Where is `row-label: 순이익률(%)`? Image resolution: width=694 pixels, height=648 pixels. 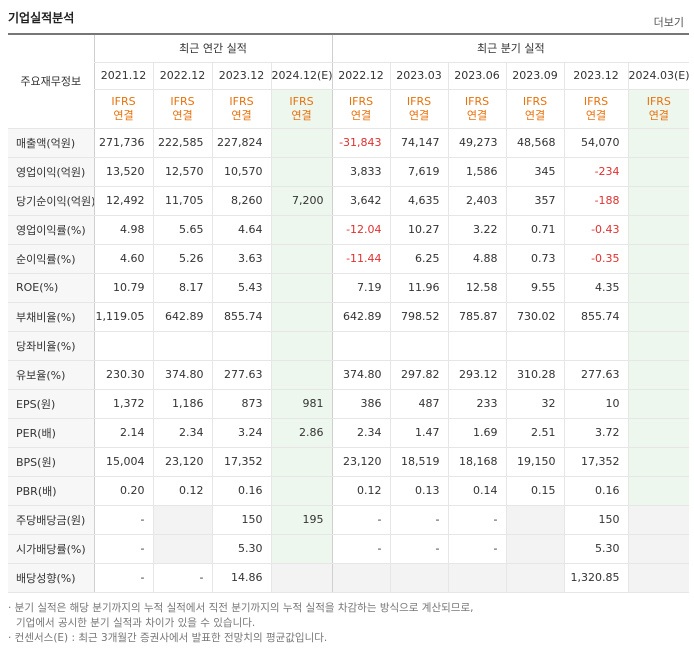 row-label: 순이익률(%) is located at coordinates (51, 259).